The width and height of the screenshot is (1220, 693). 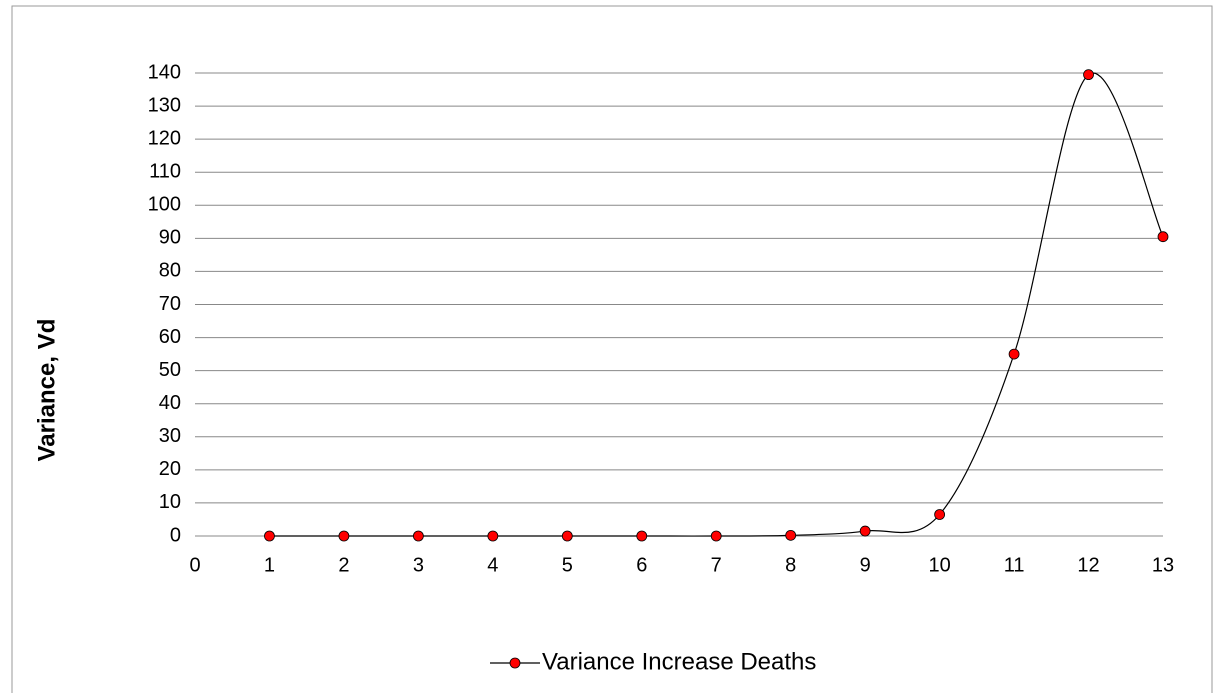 I want to click on y-tick-label: 140, so click(x=164, y=72).